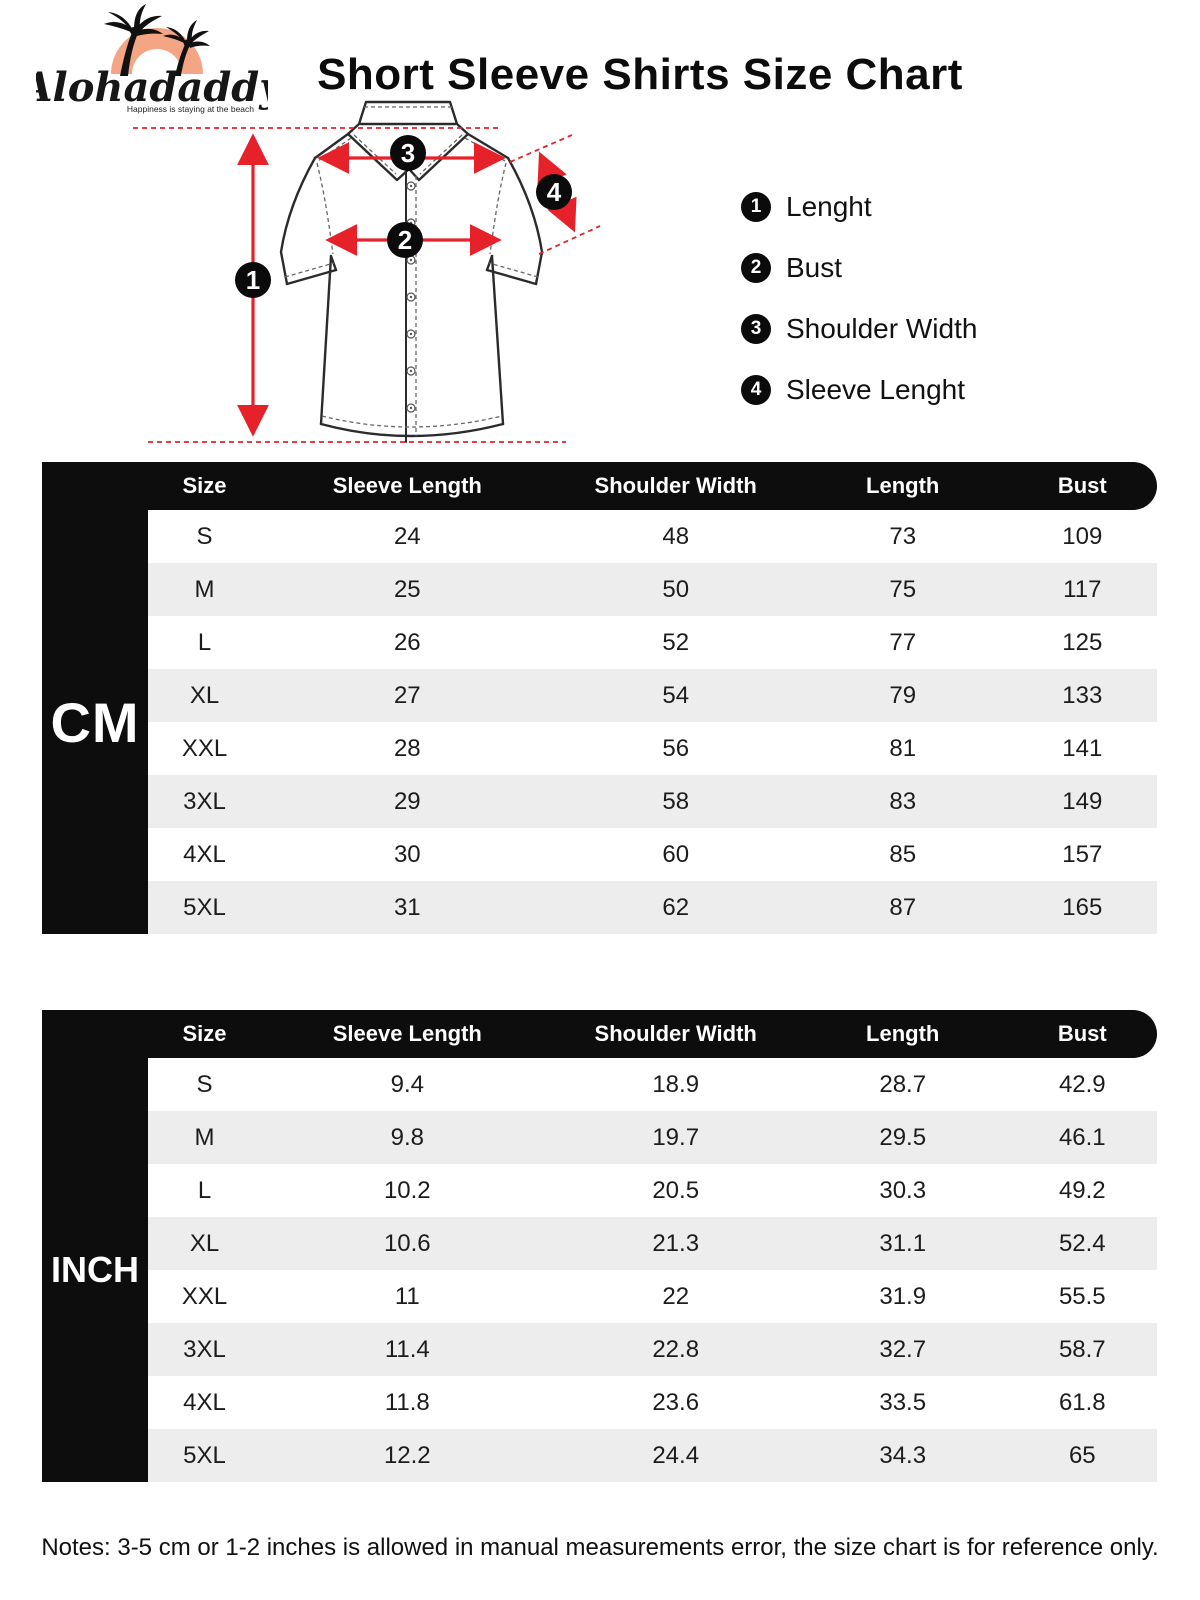 The width and height of the screenshot is (1200, 1600). I want to click on table-row: 3XL 29 58 83 149, so click(652, 801).